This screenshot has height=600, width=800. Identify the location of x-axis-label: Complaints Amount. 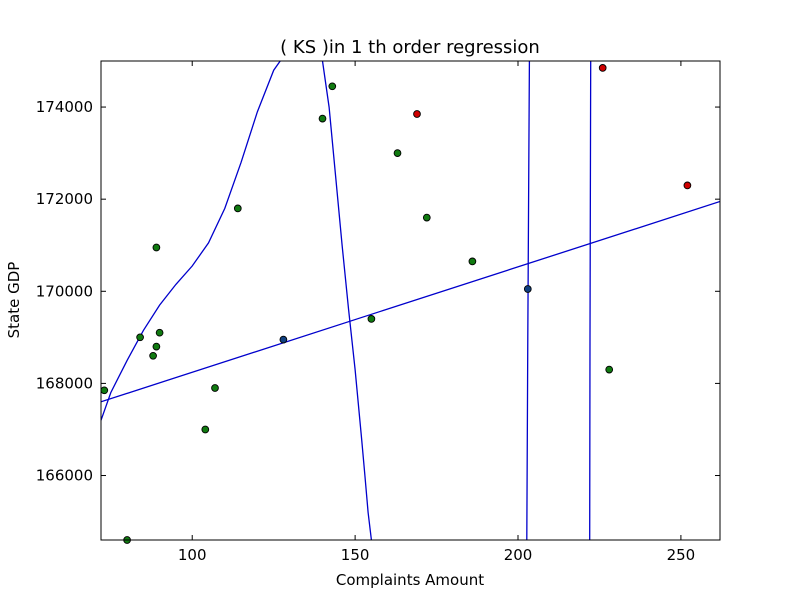
(410, 580).